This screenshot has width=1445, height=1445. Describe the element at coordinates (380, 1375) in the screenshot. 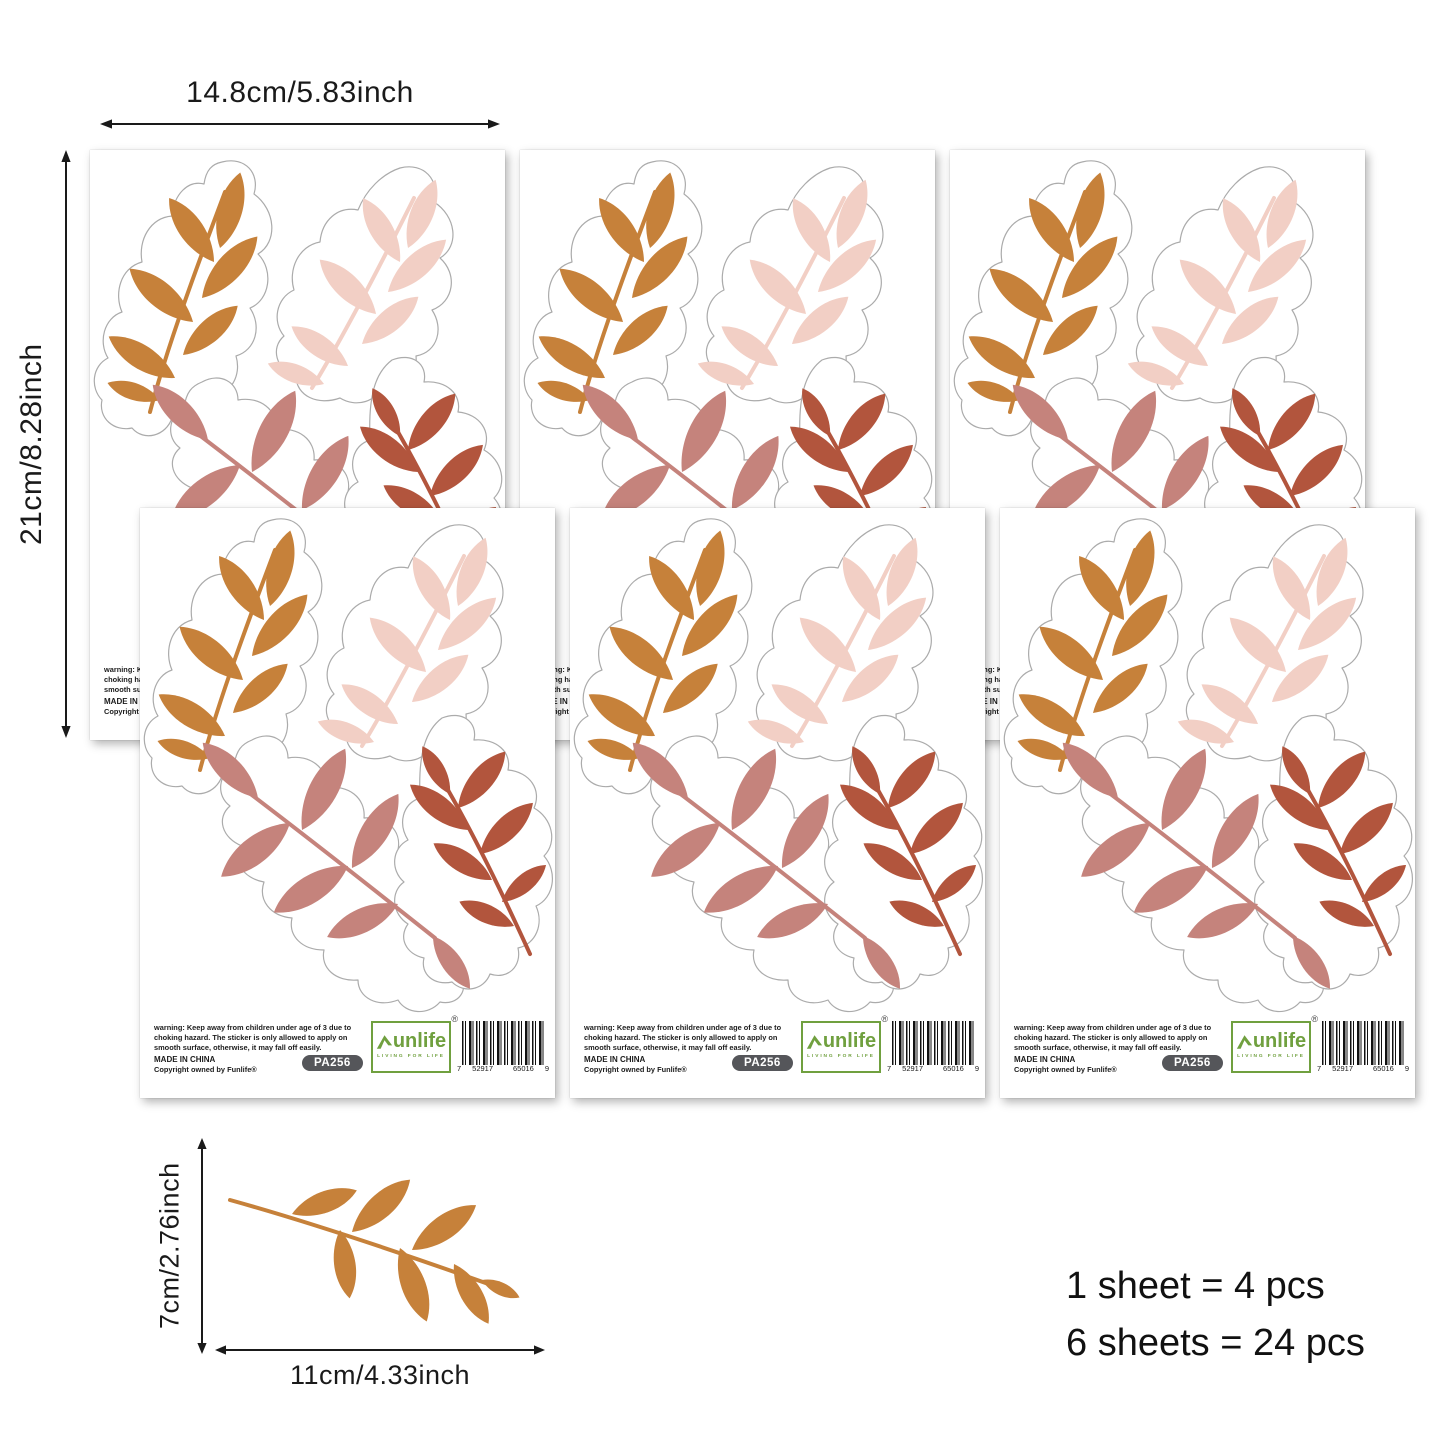

I see `leaf-width-label: 11cm/4.33inch` at that location.